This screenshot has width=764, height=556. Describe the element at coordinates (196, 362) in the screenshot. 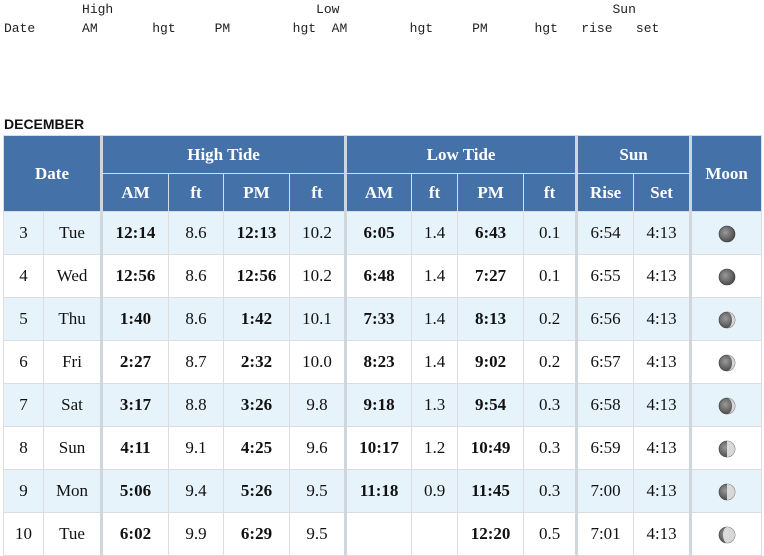

I see `cell-high-am-ft: 8.7` at that location.